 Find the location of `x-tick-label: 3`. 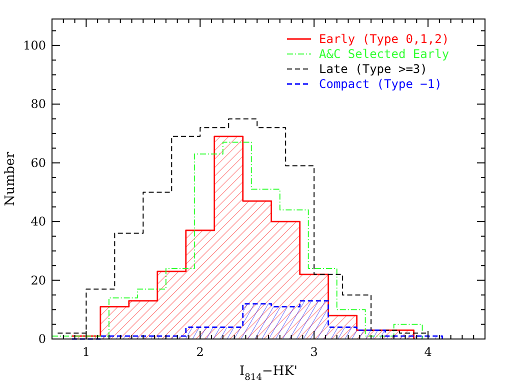

x-tick-label: 3 is located at coordinates (314, 352).